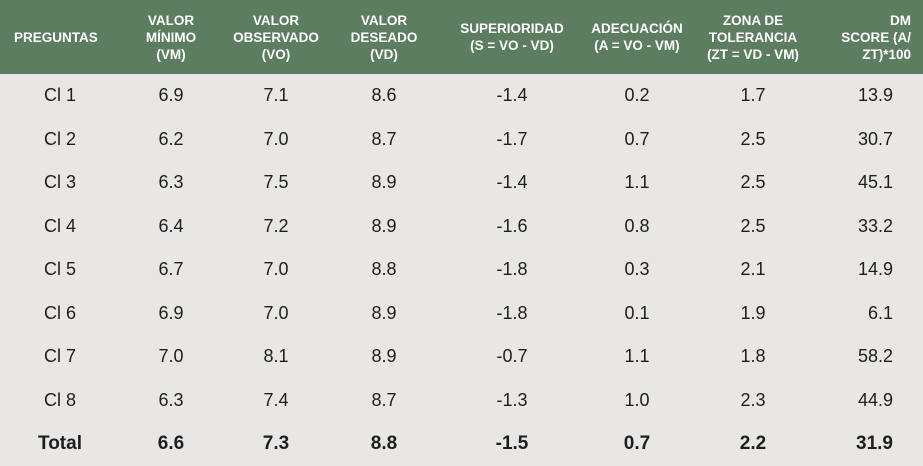 This screenshot has height=466, width=923. What do you see at coordinates (512, 37) in the screenshot?
I see `header-superioridad: SUPERIORIDAD (S = VO - VD)` at bounding box center [512, 37].